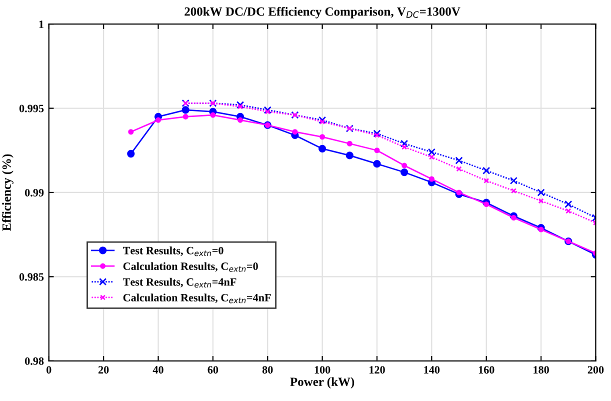 This screenshot has width=611, height=401. I want to click on x-tick-label: 140, so click(432, 370).